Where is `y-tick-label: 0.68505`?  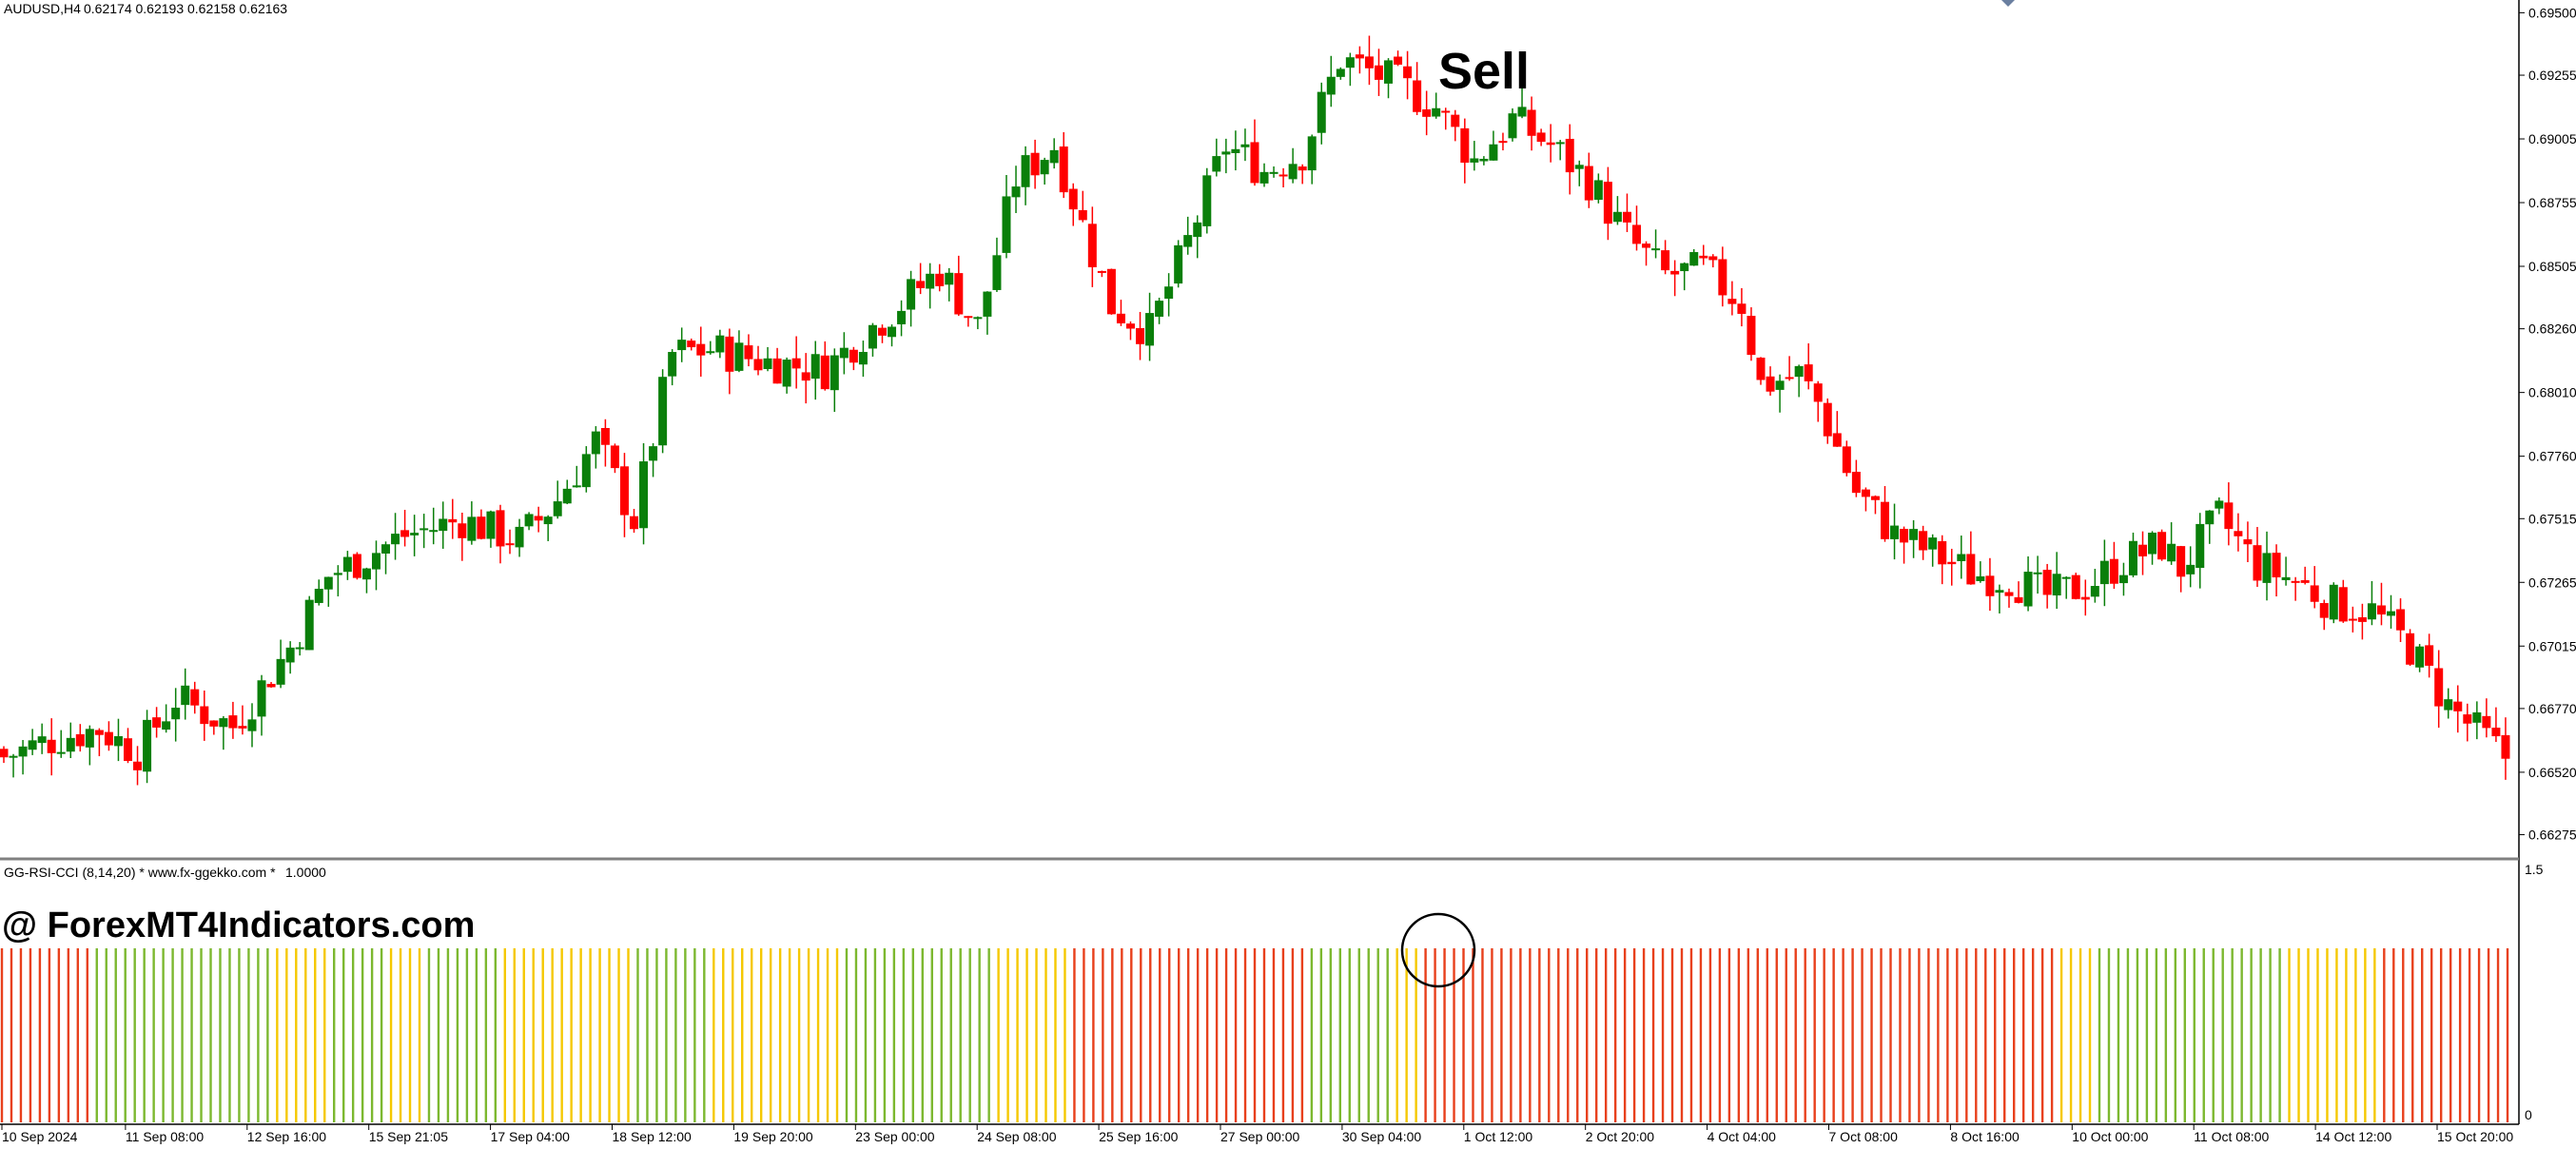 y-tick-label: 0.68505 is located at coordinates (2552, 266).